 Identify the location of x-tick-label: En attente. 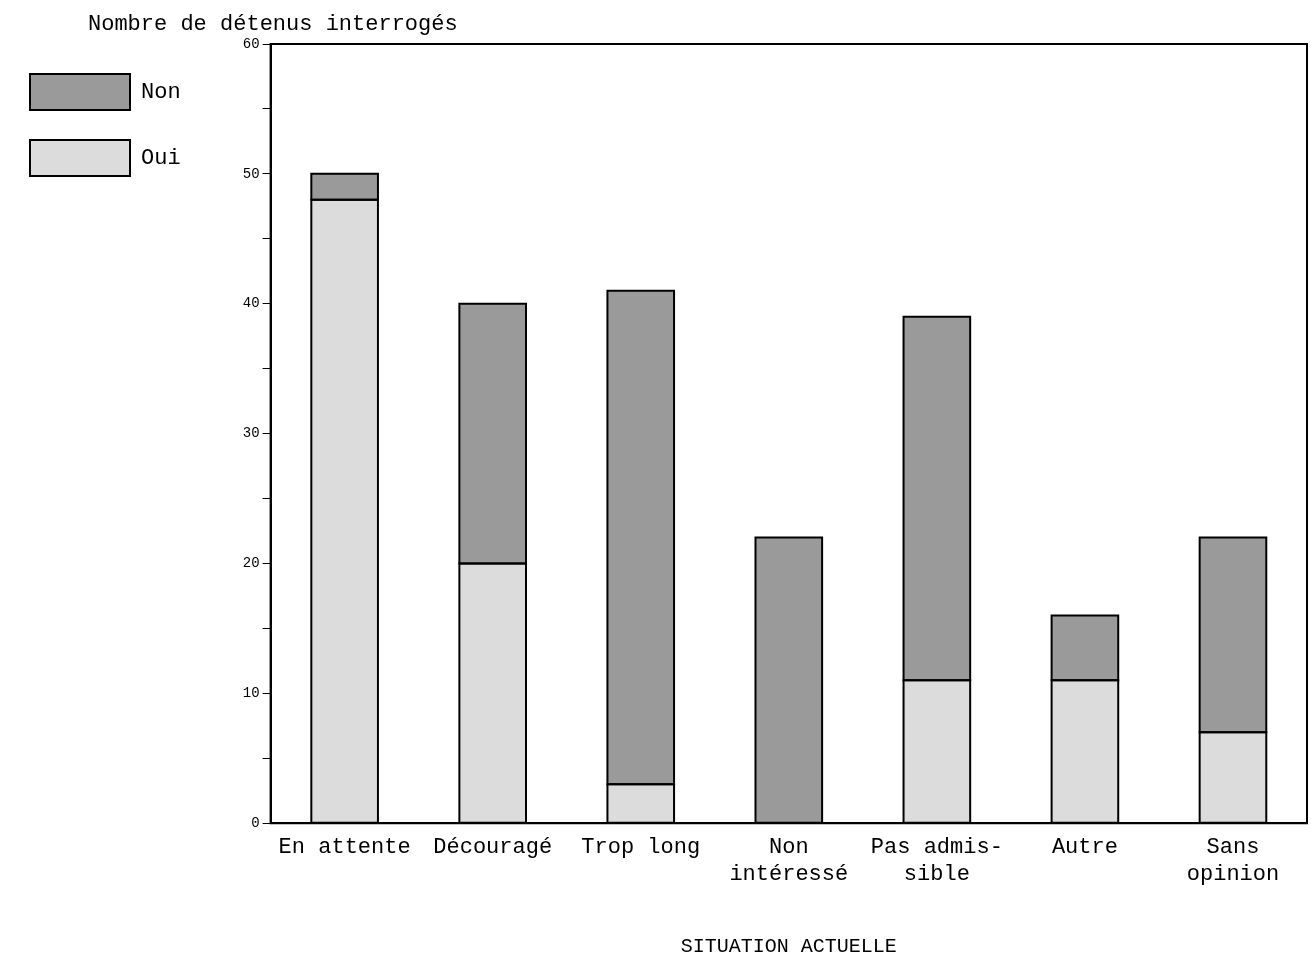
(344, 848).